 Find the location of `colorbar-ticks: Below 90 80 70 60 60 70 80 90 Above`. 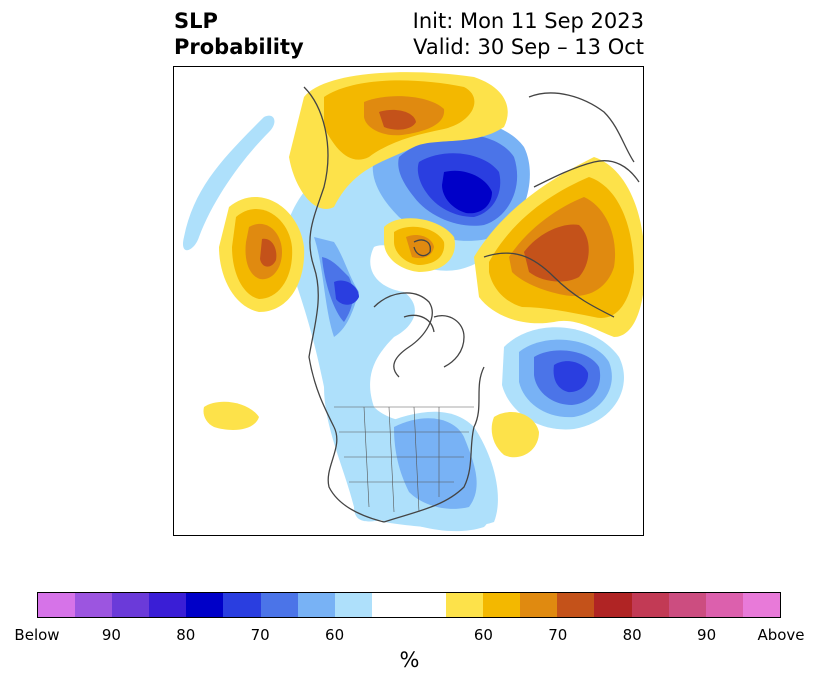

colorbar-ticks: Below 90 80 70 60 60 70 80 90 Above is located at coordinates (409, 636).